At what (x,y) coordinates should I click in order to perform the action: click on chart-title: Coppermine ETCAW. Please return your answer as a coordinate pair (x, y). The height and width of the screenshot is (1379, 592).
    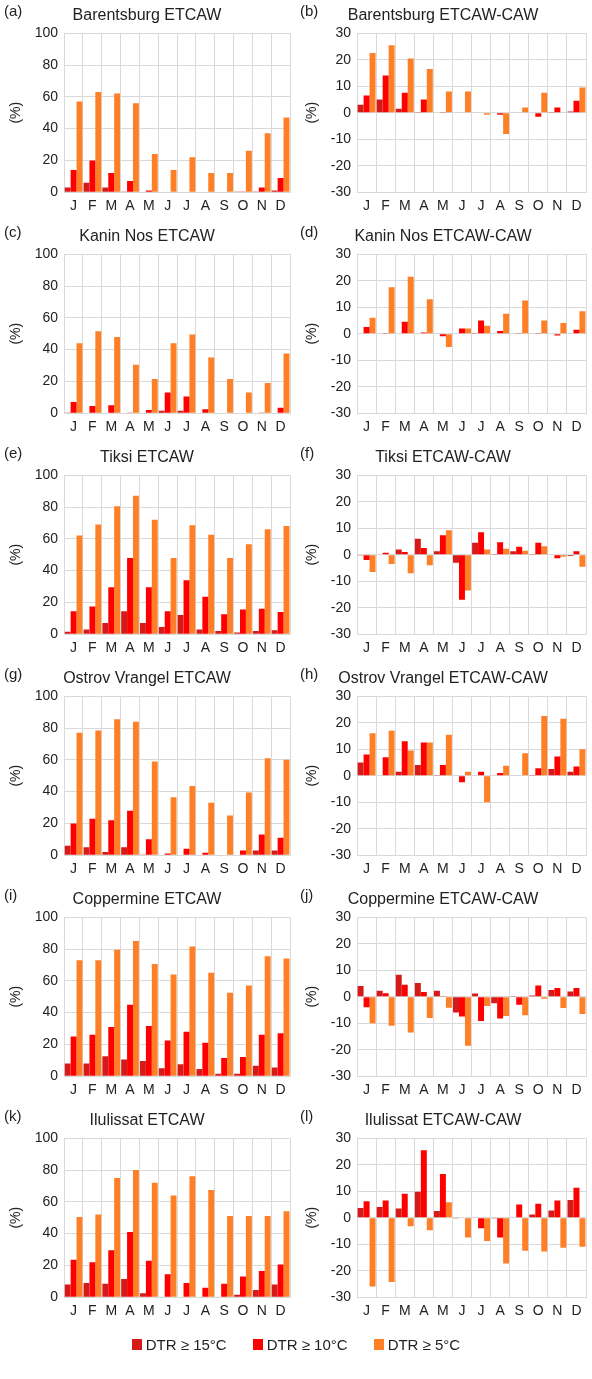
    Looking at the image, I should click on (147, 899).